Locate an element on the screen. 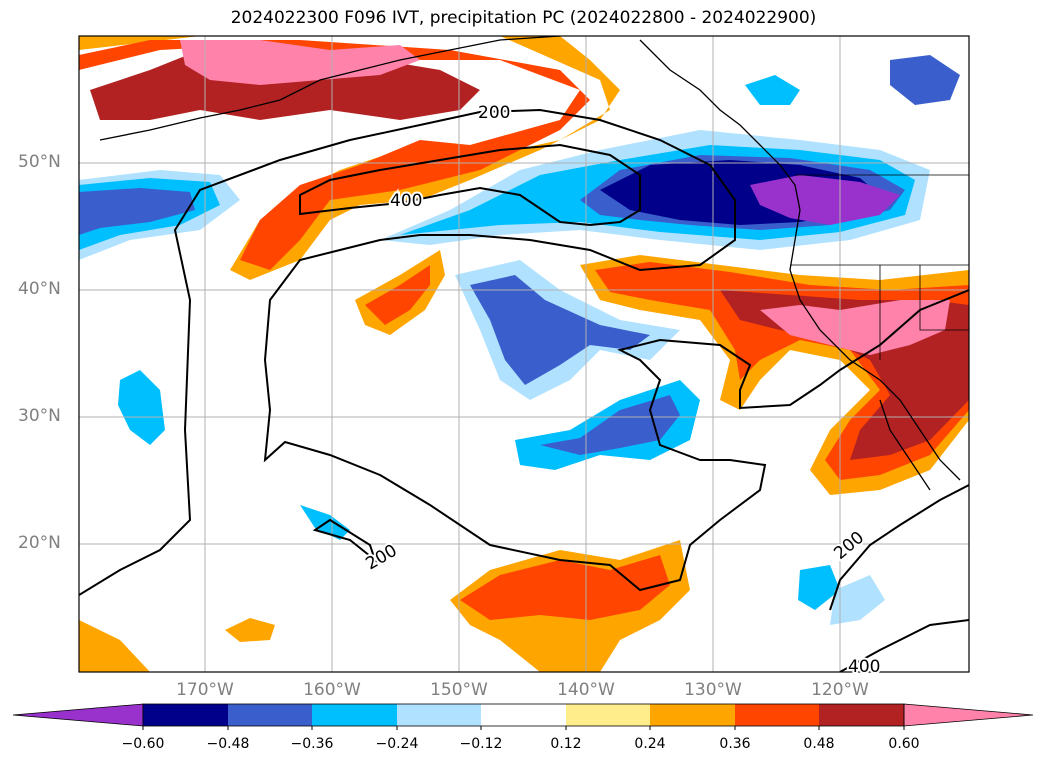 This screenshot has height=765, width=1047. ivt-contour-se is located at coordinates (899, 547).